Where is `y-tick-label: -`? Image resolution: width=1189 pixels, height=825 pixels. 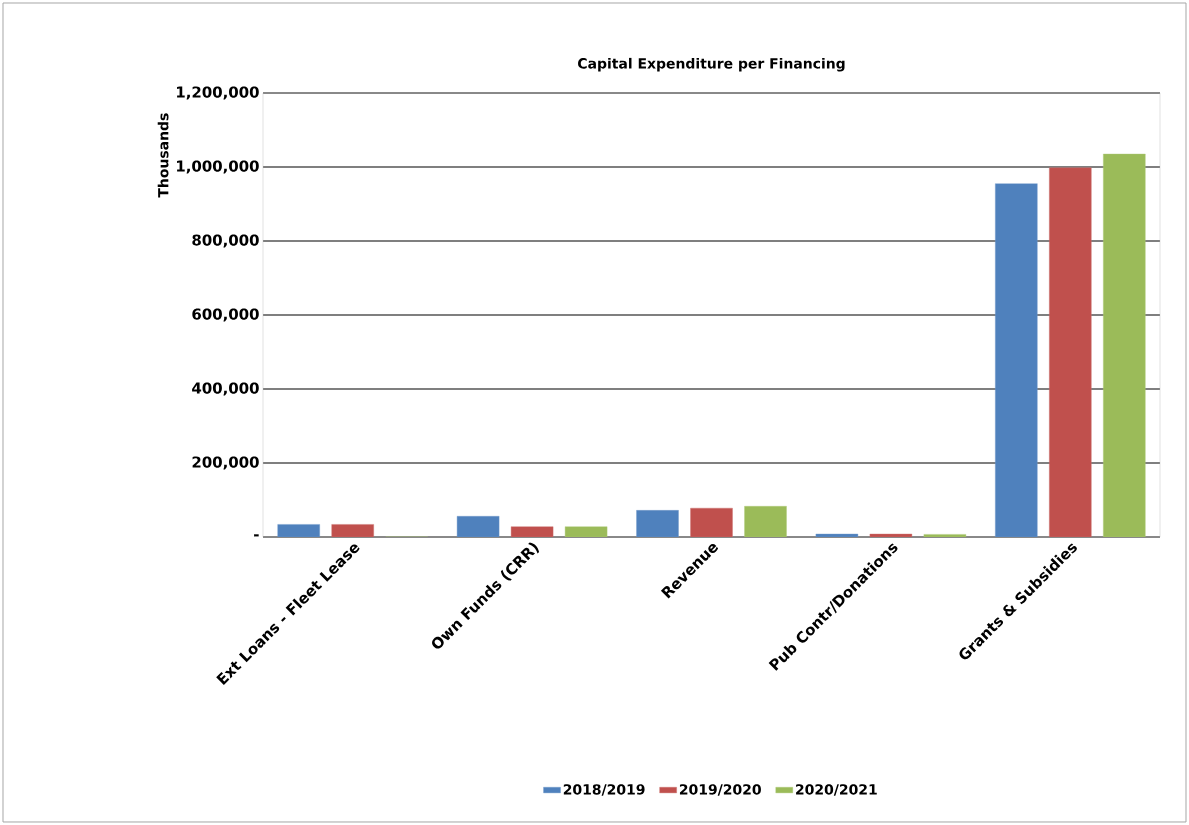 y-tick-label: - is located at coordinates (256, 535).